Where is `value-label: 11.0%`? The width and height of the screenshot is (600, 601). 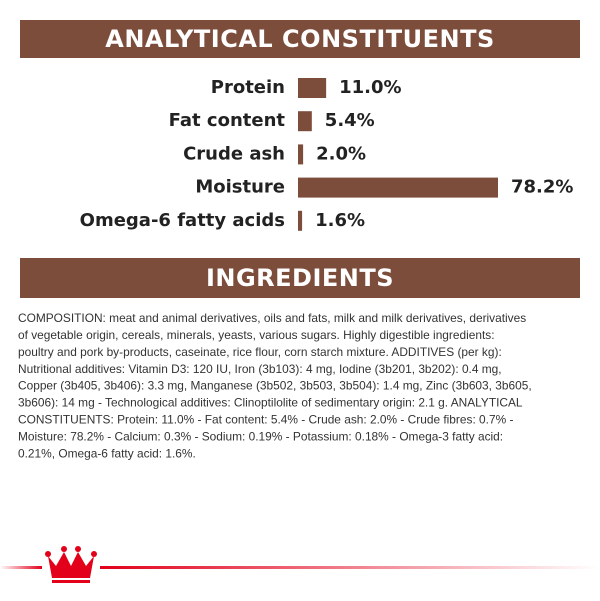 value-label: 11.0% is located at coordinates (370, 87).